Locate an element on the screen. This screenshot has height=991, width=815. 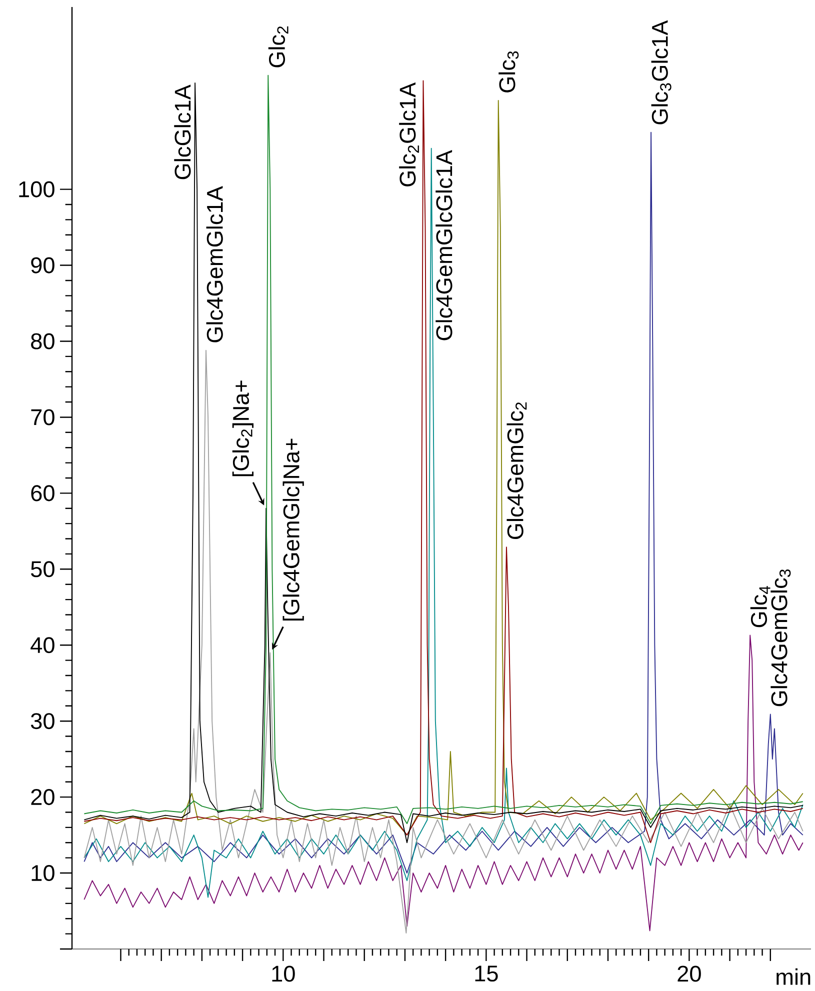
annotation: Glc$_{3}$Glc1A is located at coordinates (661, 72).